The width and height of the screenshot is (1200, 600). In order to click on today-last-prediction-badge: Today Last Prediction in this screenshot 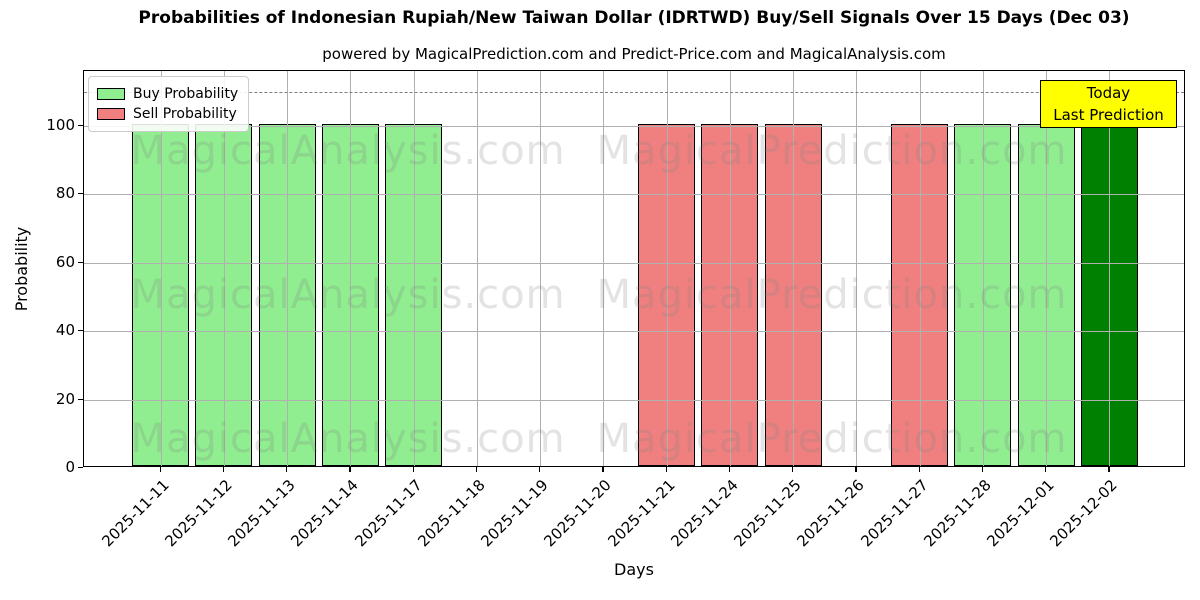, I will do `click(1108, 104)`.